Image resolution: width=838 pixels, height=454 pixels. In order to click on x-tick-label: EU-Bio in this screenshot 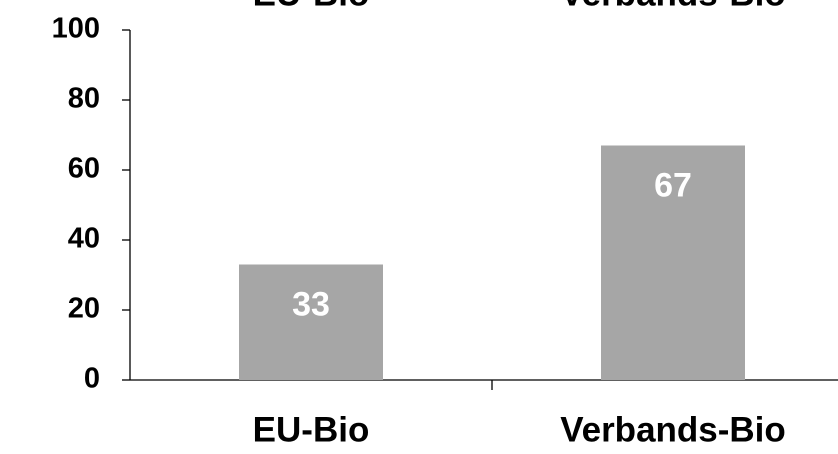, I will do `click(311, 429)`.